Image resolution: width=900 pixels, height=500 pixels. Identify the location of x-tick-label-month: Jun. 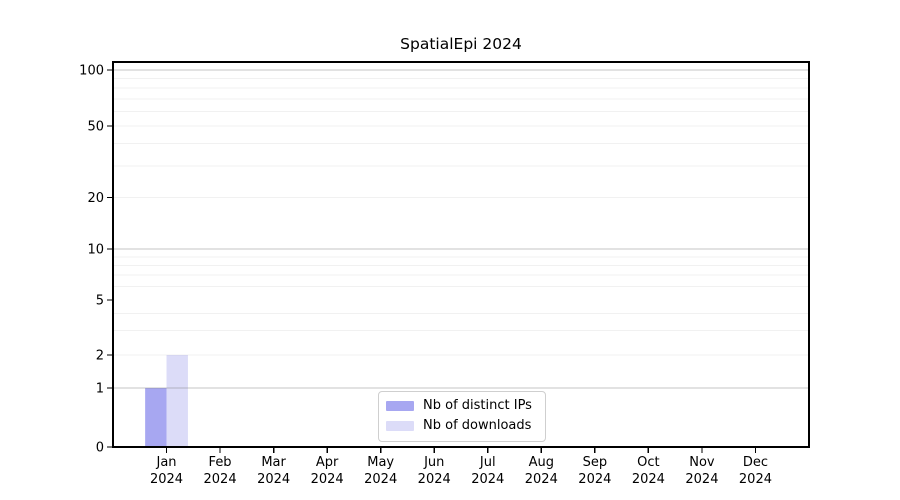
(433, 462).